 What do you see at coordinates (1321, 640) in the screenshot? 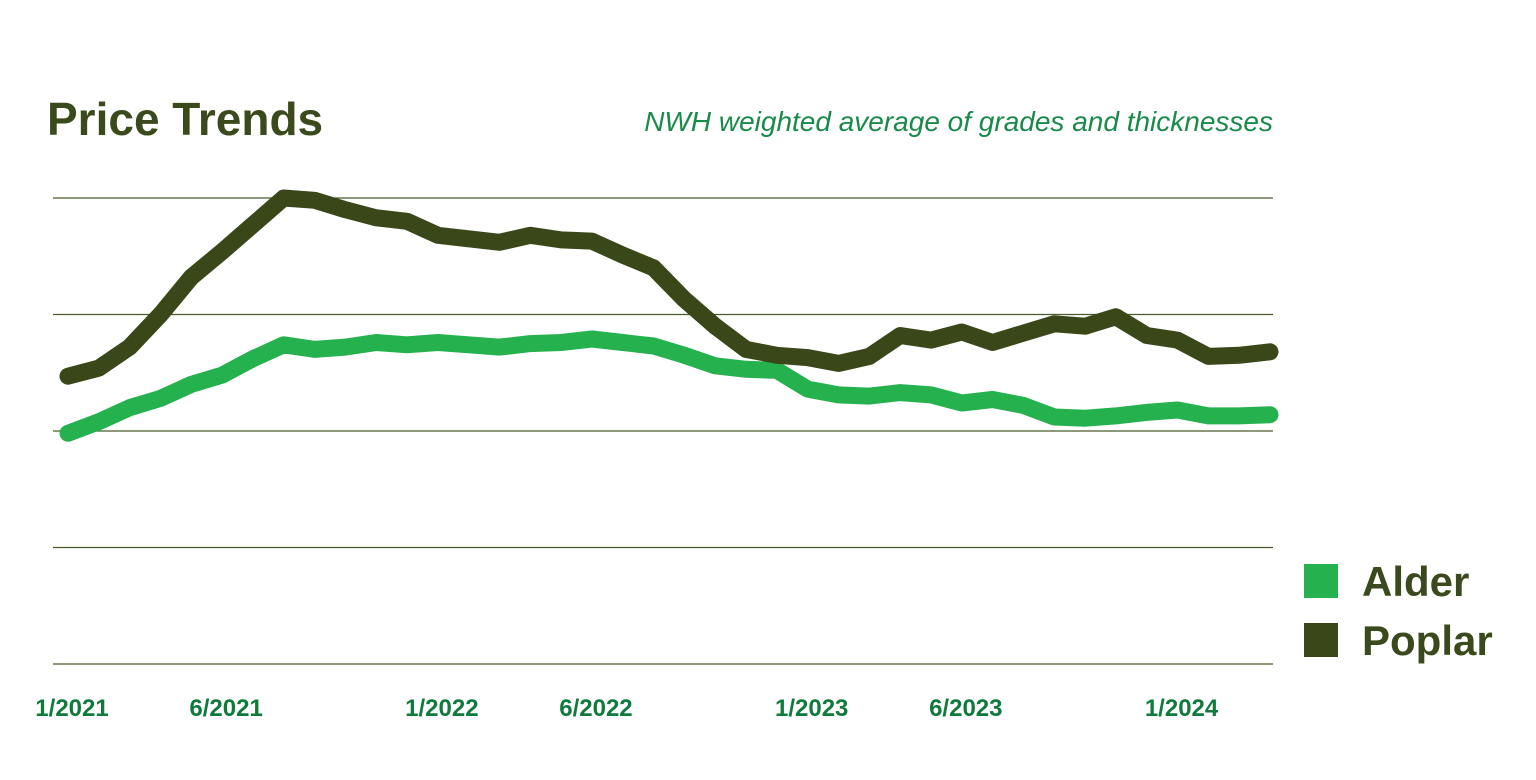
I see `legend-swatch-poplar` at bounding box center [1321, 640].